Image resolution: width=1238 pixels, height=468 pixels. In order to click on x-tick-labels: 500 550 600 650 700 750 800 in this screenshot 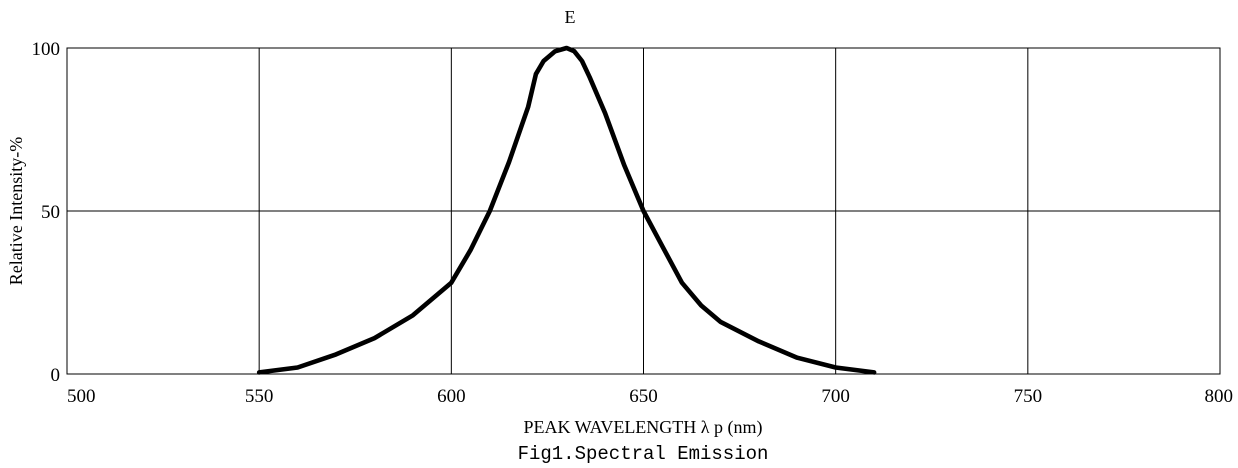, I will do `click(650, 396)`.